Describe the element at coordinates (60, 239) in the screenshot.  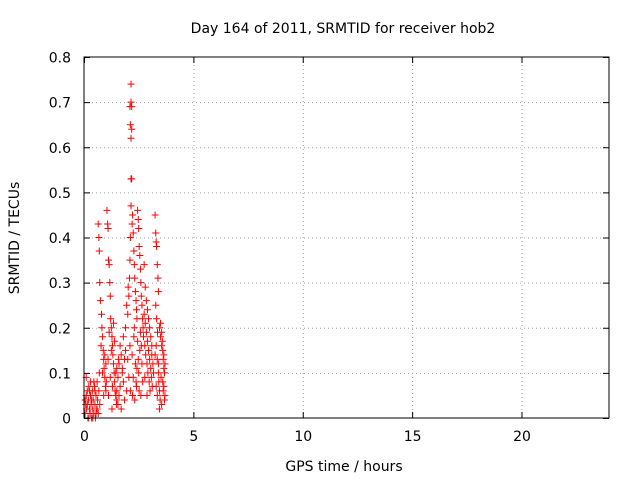
I see `y-tick-label: 0.4` at that location.